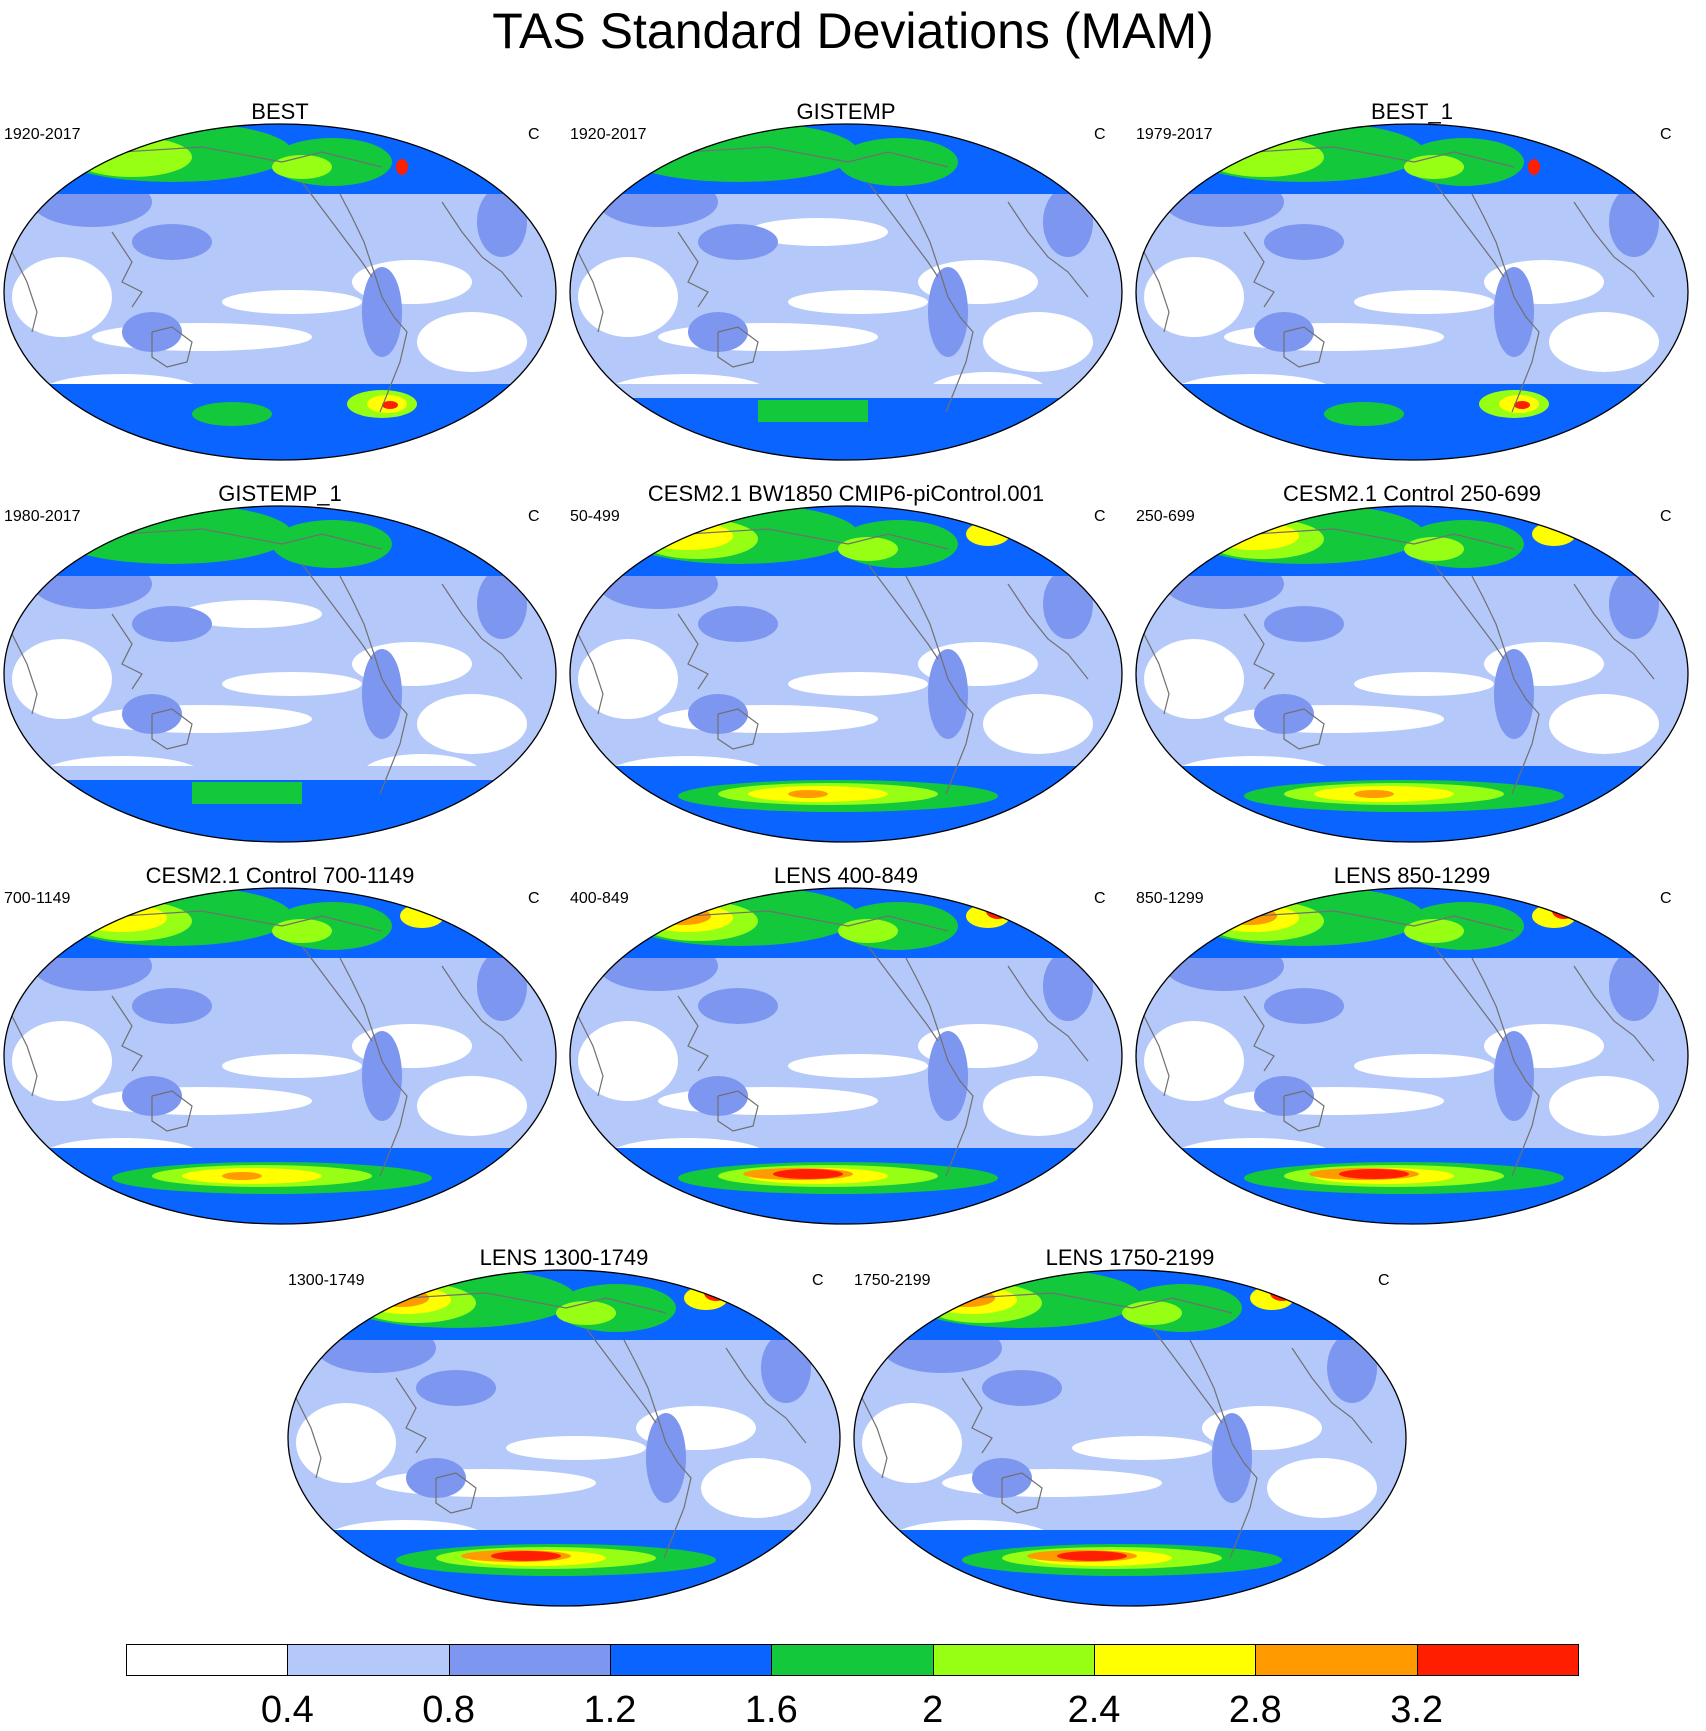 The height and width of the screenshot is (1731, 1706). What do you see at coordinates (337, 993) in the screenshot?
I see `coastline-north-america` at bounding box center [337, 993].